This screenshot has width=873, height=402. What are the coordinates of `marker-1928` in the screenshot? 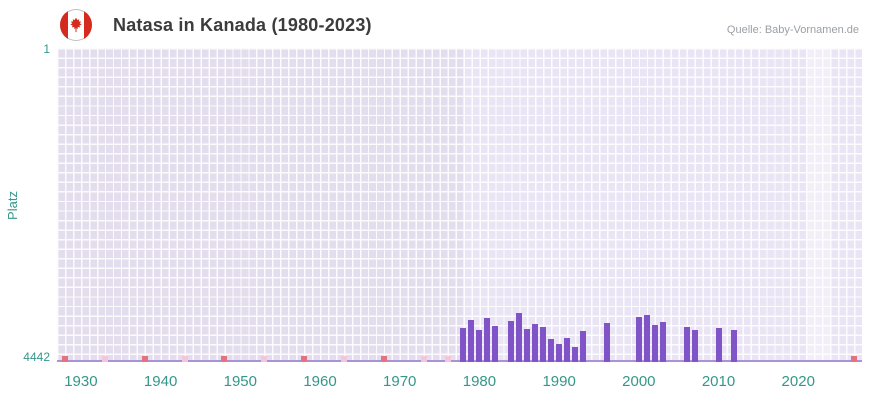 It's located at (64, 359).